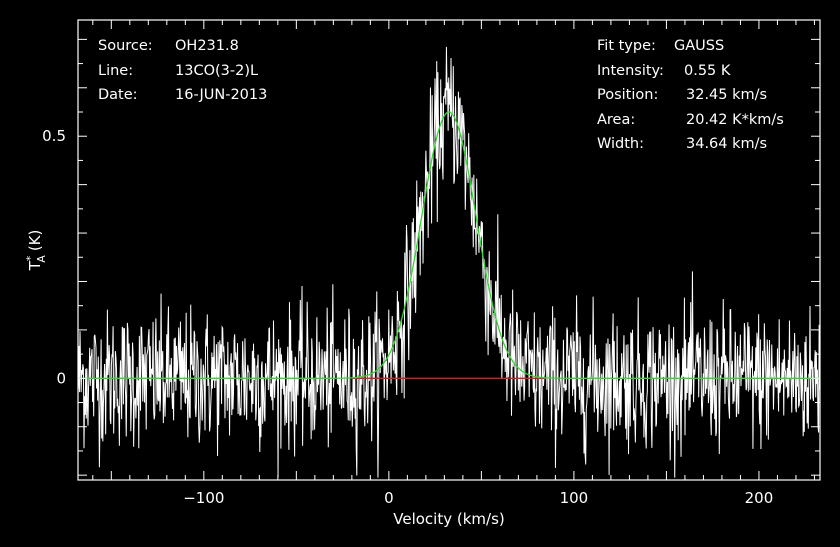 The width and height of the screenshot is (840, 547). What do you see at coordinates (203, 498) in the screenshot?
I see `x-tick-label: −100` at bounding box center [203, 498].